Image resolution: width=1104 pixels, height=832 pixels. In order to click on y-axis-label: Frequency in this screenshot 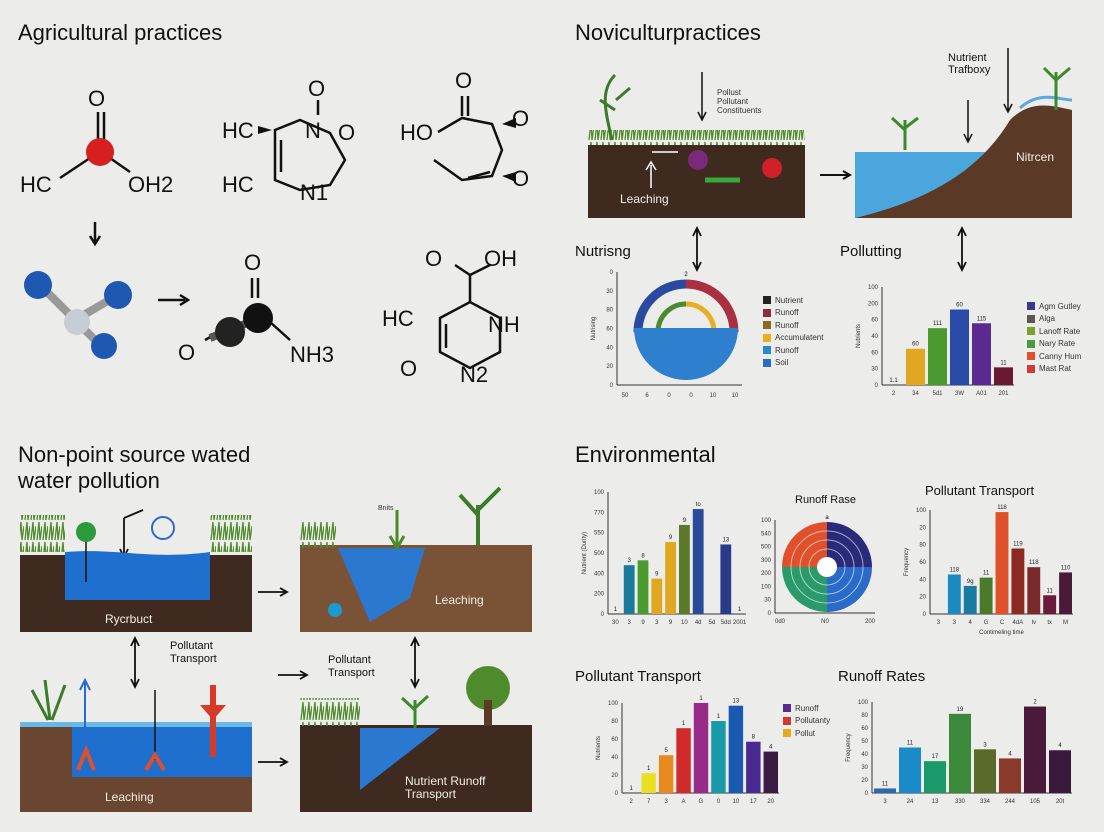, I will do `click(907, 562)`.